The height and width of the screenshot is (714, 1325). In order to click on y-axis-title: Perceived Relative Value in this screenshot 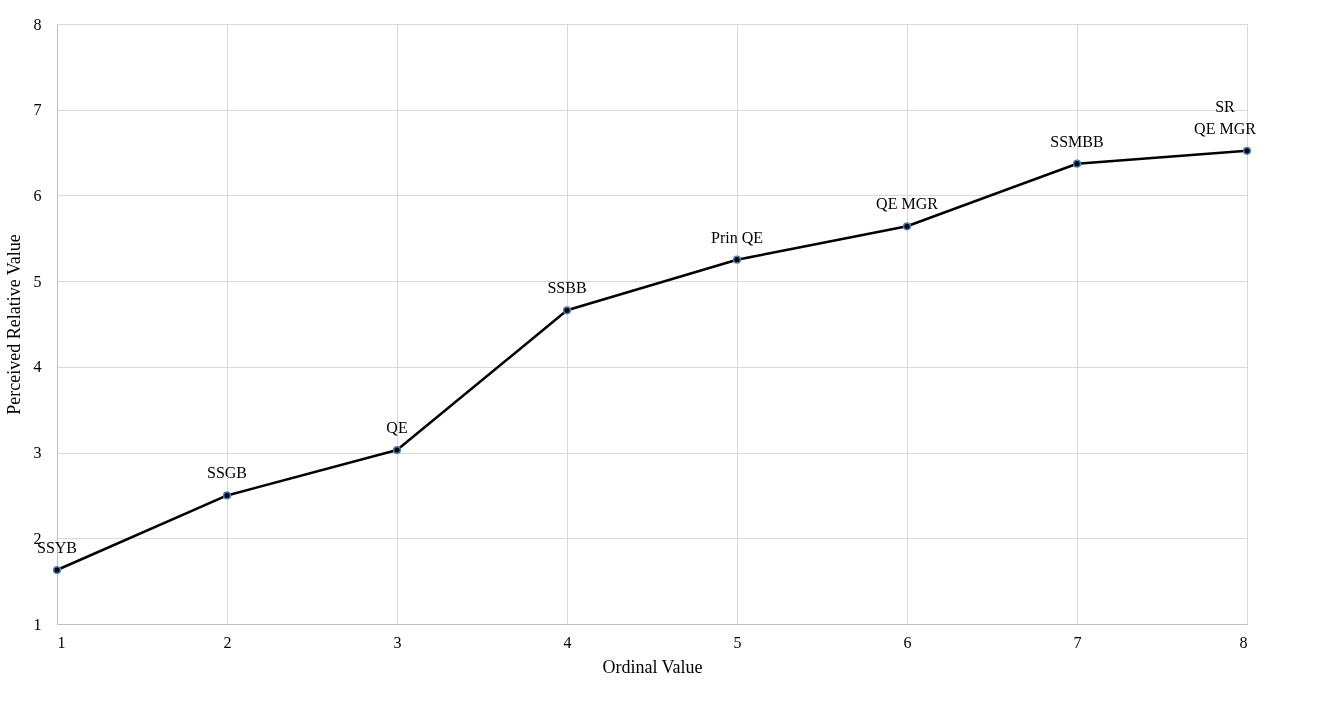, I will do `click(13, 324)`.